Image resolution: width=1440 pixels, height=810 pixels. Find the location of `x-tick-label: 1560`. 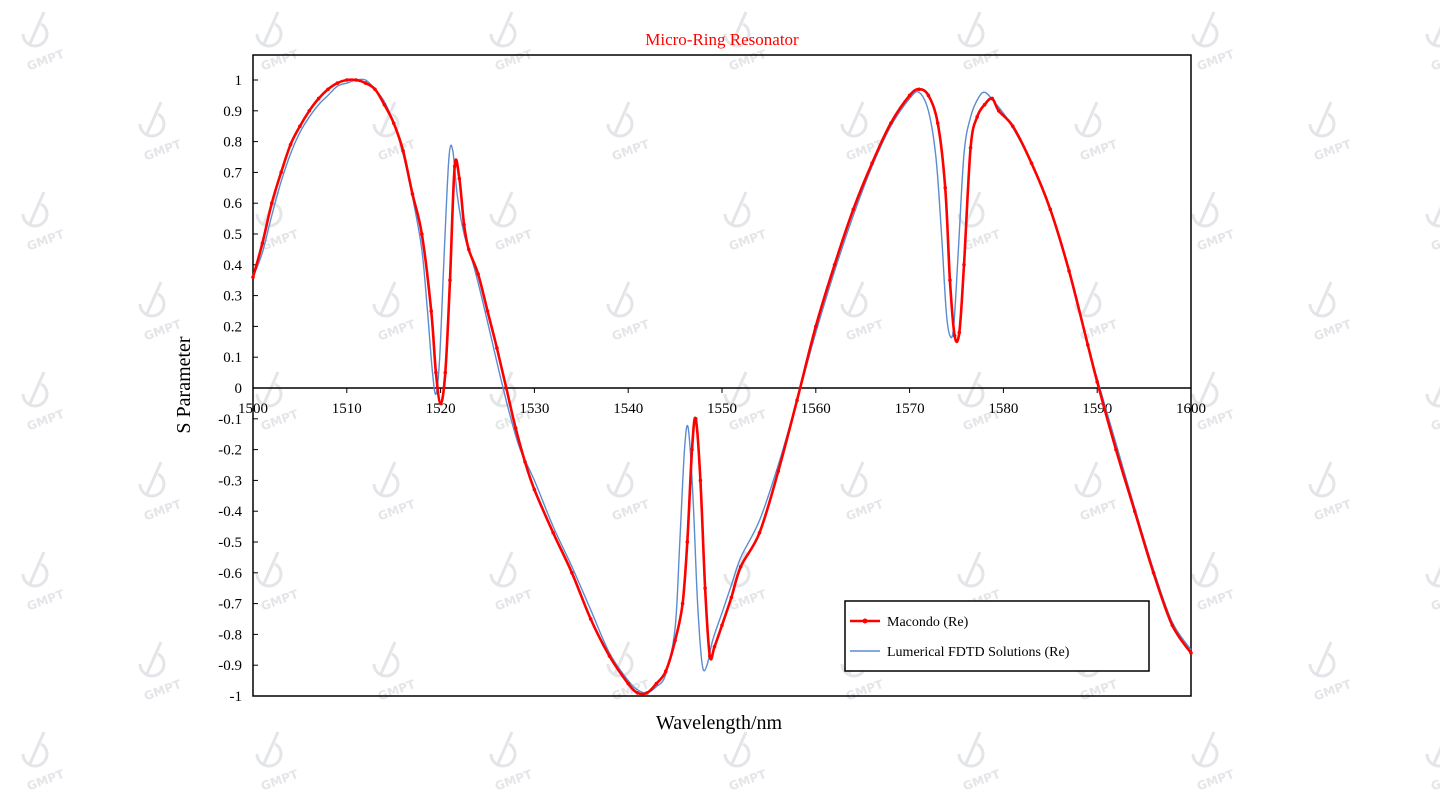

x-tick-label: 1560 is located at coordinates (816, 409).